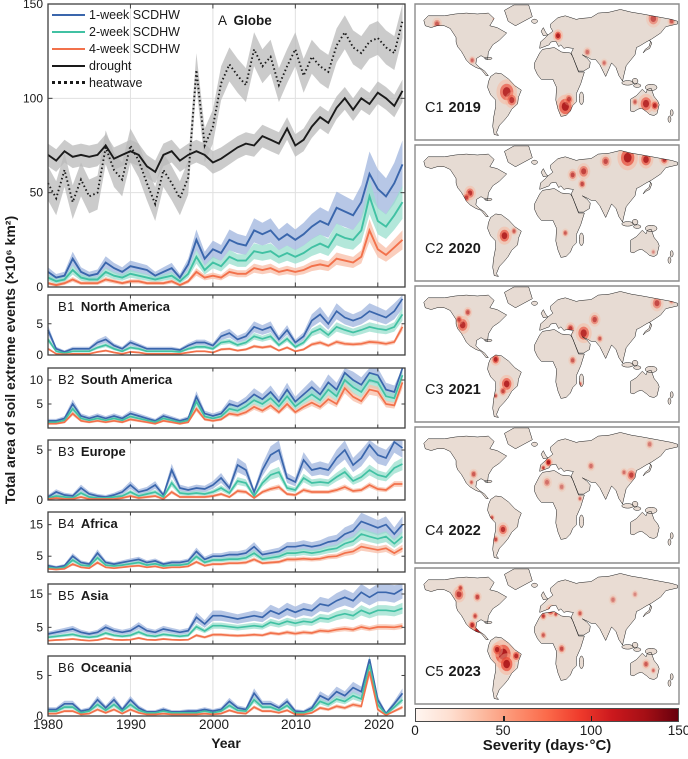 This screenshot has width=688, height=759. I want to click on legend-line-2week-icon, so click(68, 31).